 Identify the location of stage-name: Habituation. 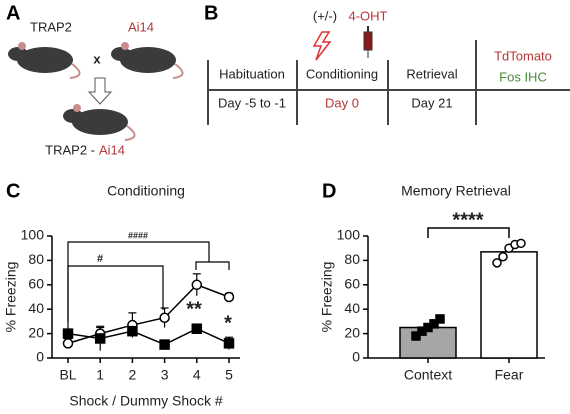
(252, 73).